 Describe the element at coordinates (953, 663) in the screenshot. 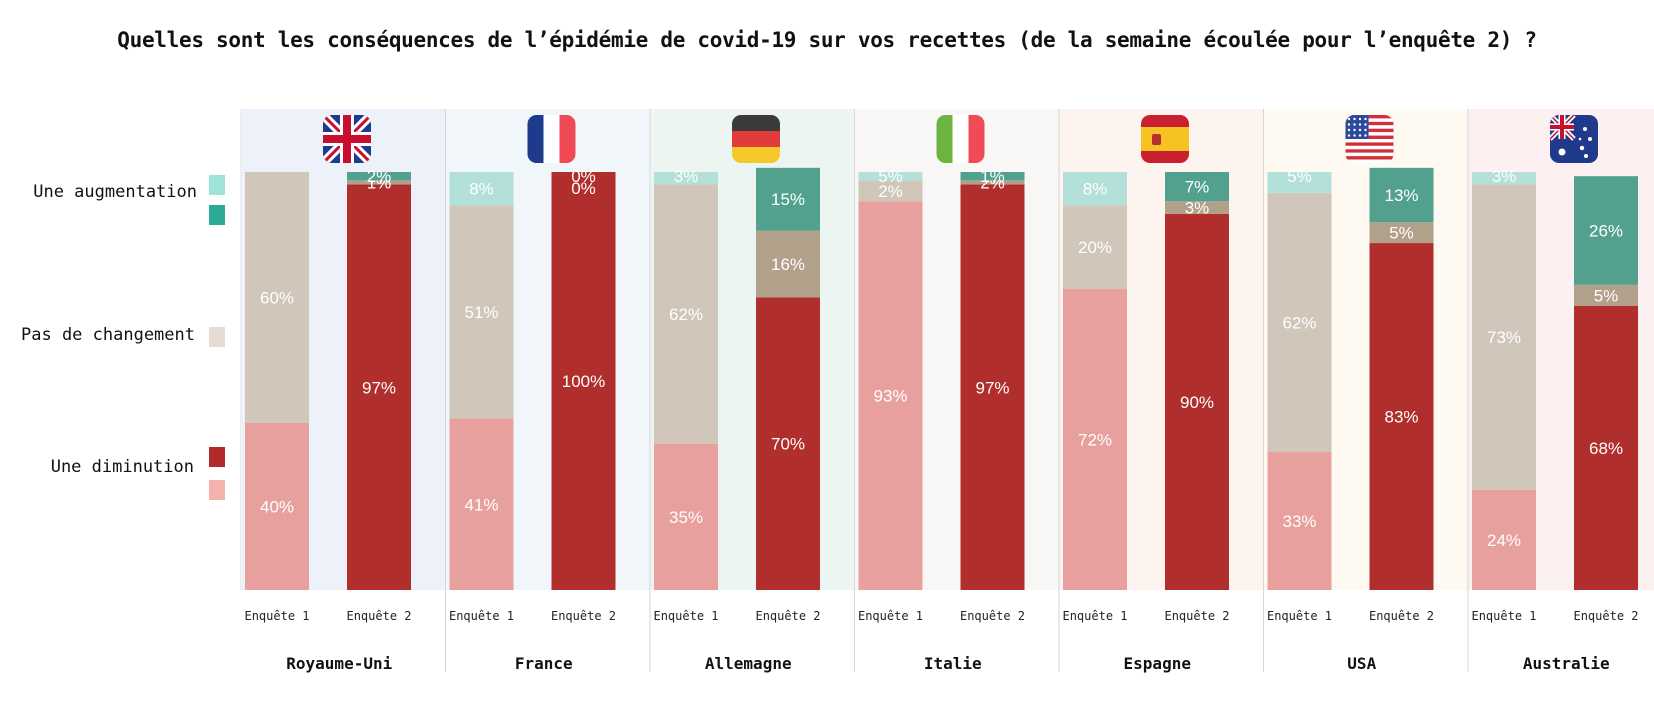

I see `country-label: Italie` at that location.